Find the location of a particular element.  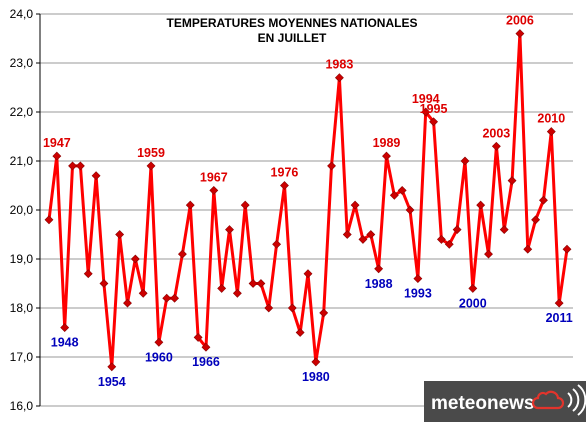

y-tick-label: 20,0 is located at coordinates (22, 210).